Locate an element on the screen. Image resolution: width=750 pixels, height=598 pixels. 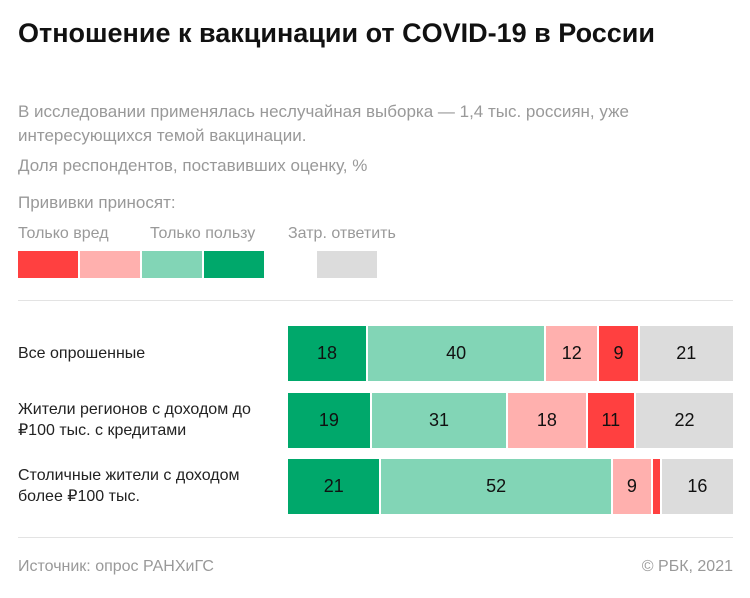
bar-row: 18 40 12 9 21 is located at coordinates (510, 353).